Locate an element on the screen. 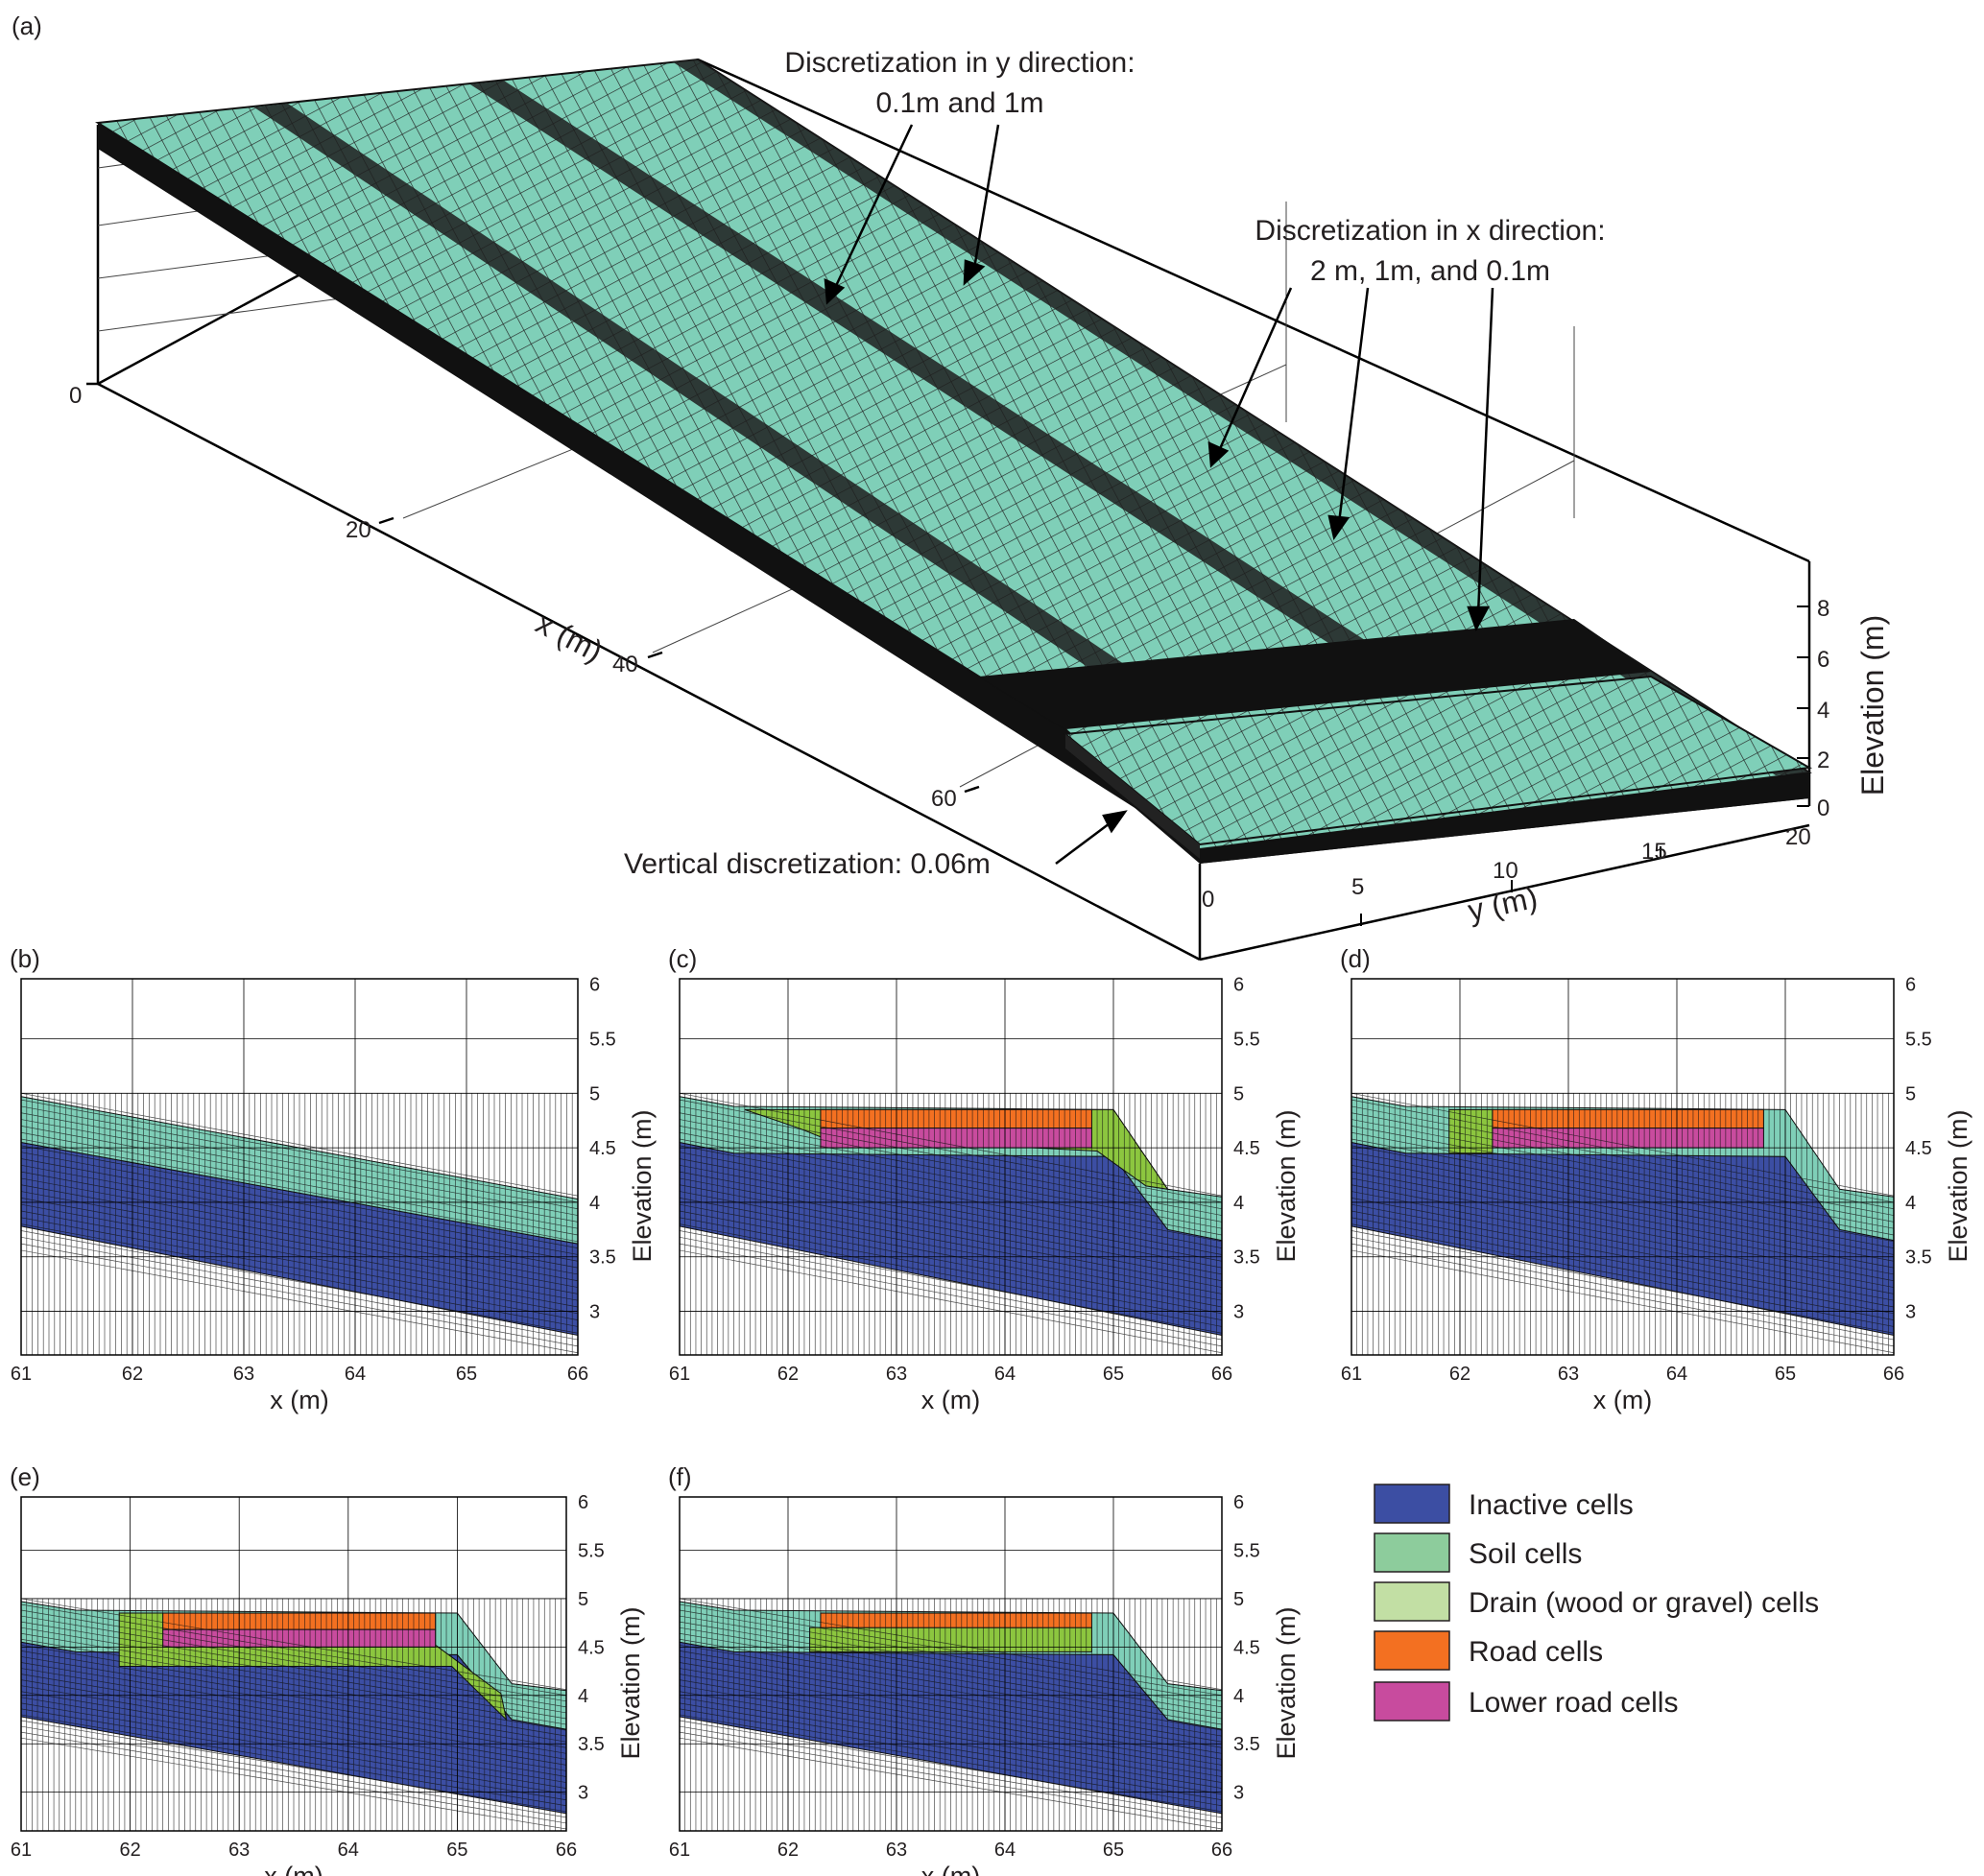 This screenshot has width=1984, height=1876. legend-item-road: Road cells is located at coordinates (1488, 1650).